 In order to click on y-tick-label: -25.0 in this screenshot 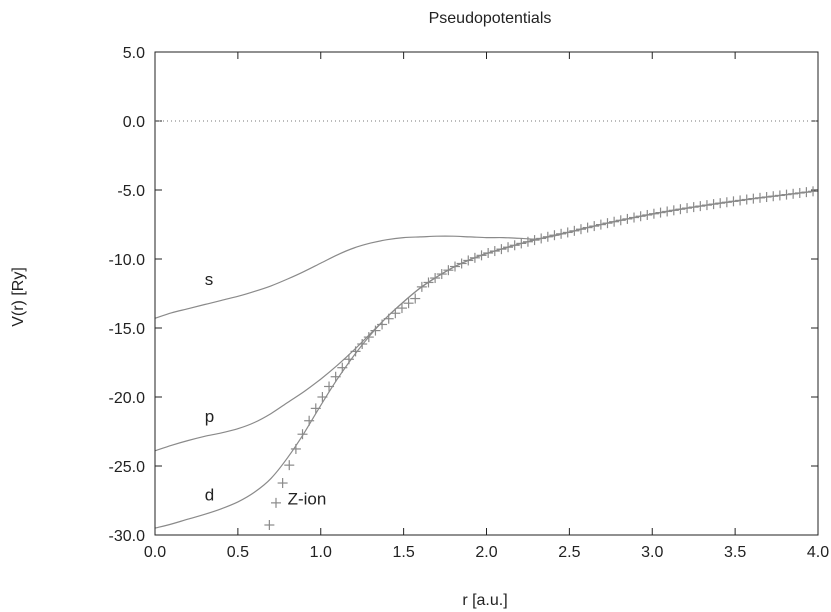, I will do `click(127, 467)`.